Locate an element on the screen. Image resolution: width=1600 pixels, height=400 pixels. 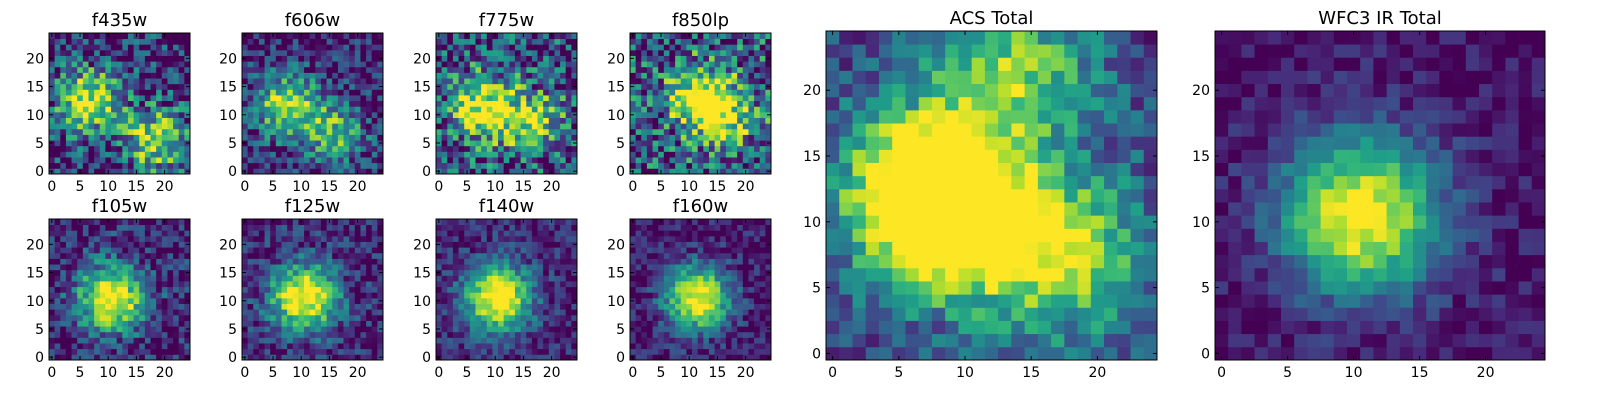
axes-frame is located at coordinates (119, 289).